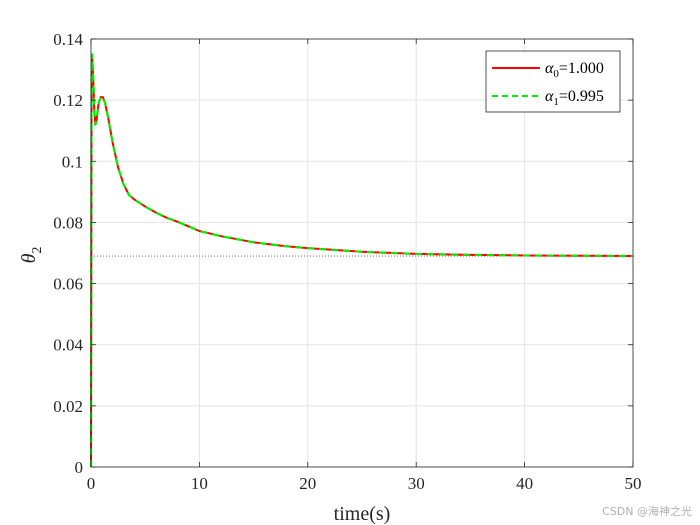  I want to click on y-tick-label: 0.04, so click(68, 345).